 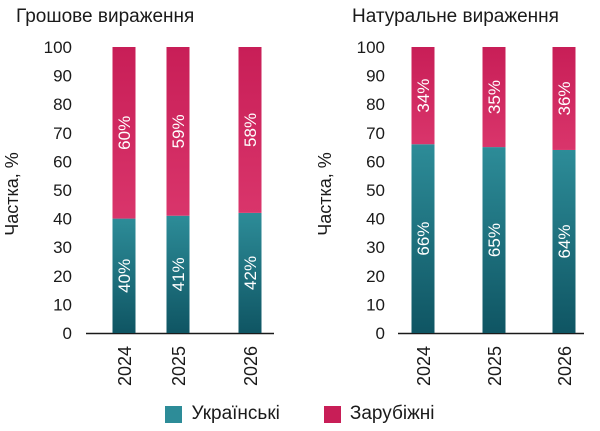 I want to click on data-label: 41%, so click(x=178, y=274).